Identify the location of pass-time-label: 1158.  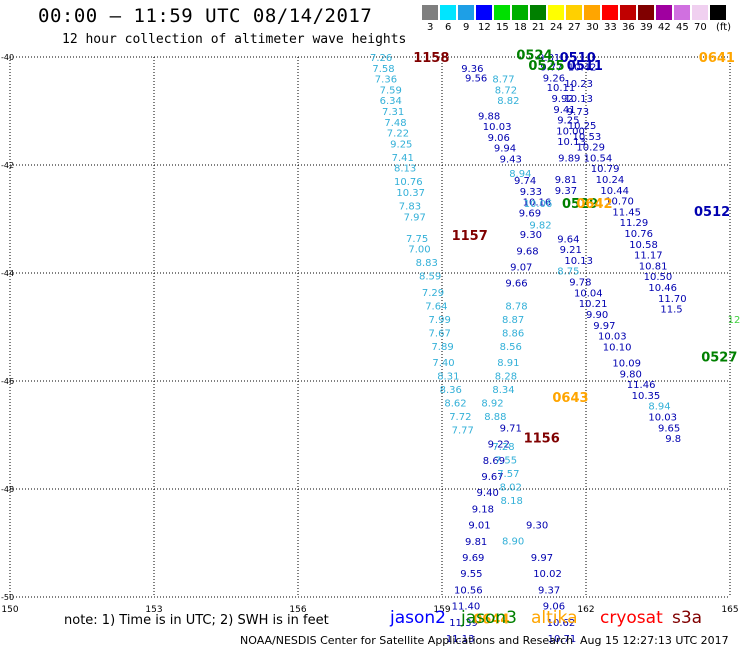
(431, 58).